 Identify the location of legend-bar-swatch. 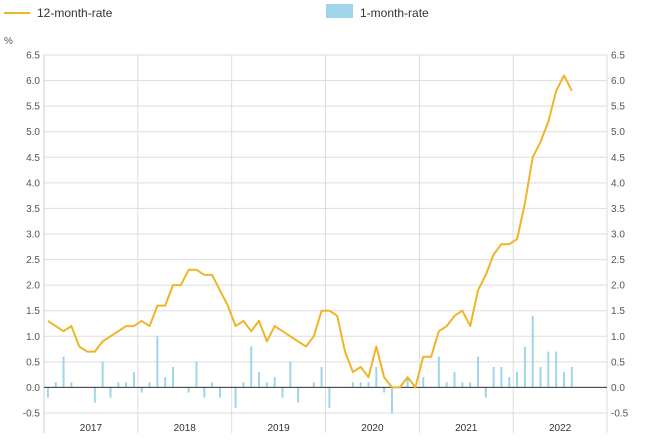
(339, 11).